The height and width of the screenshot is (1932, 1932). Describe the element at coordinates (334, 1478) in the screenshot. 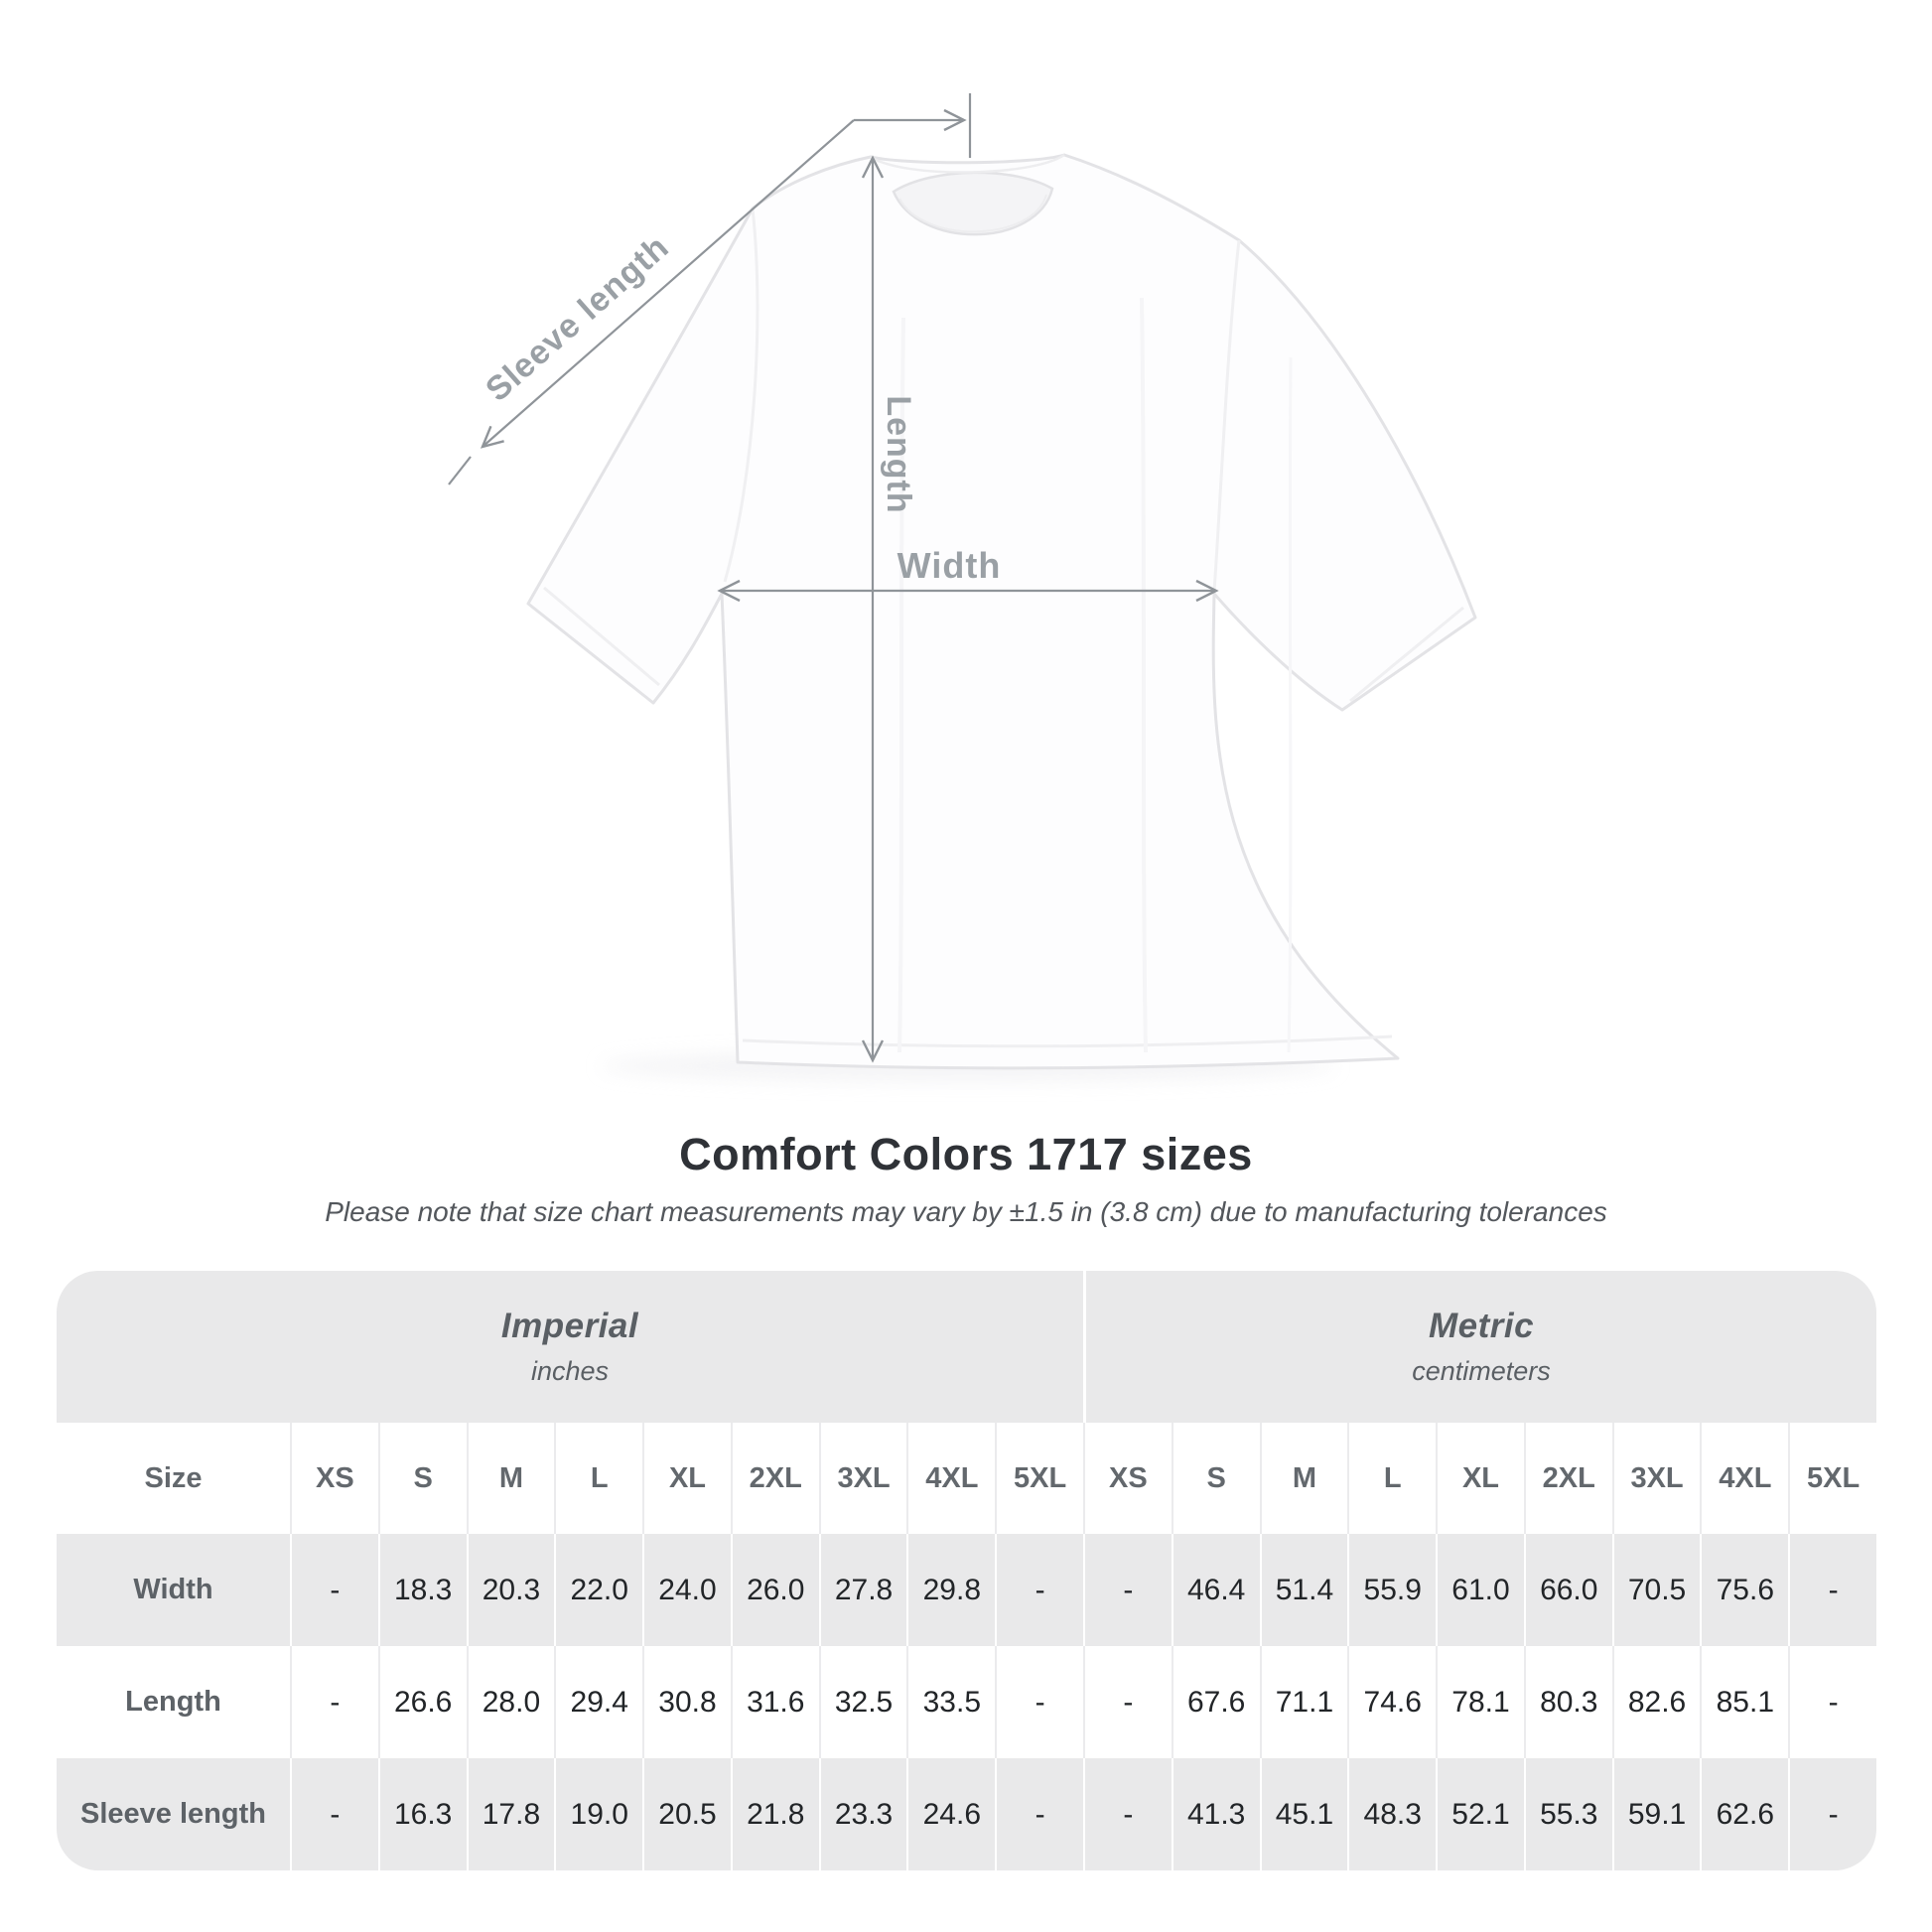

I see `imperial-size-header: XS` at that location.